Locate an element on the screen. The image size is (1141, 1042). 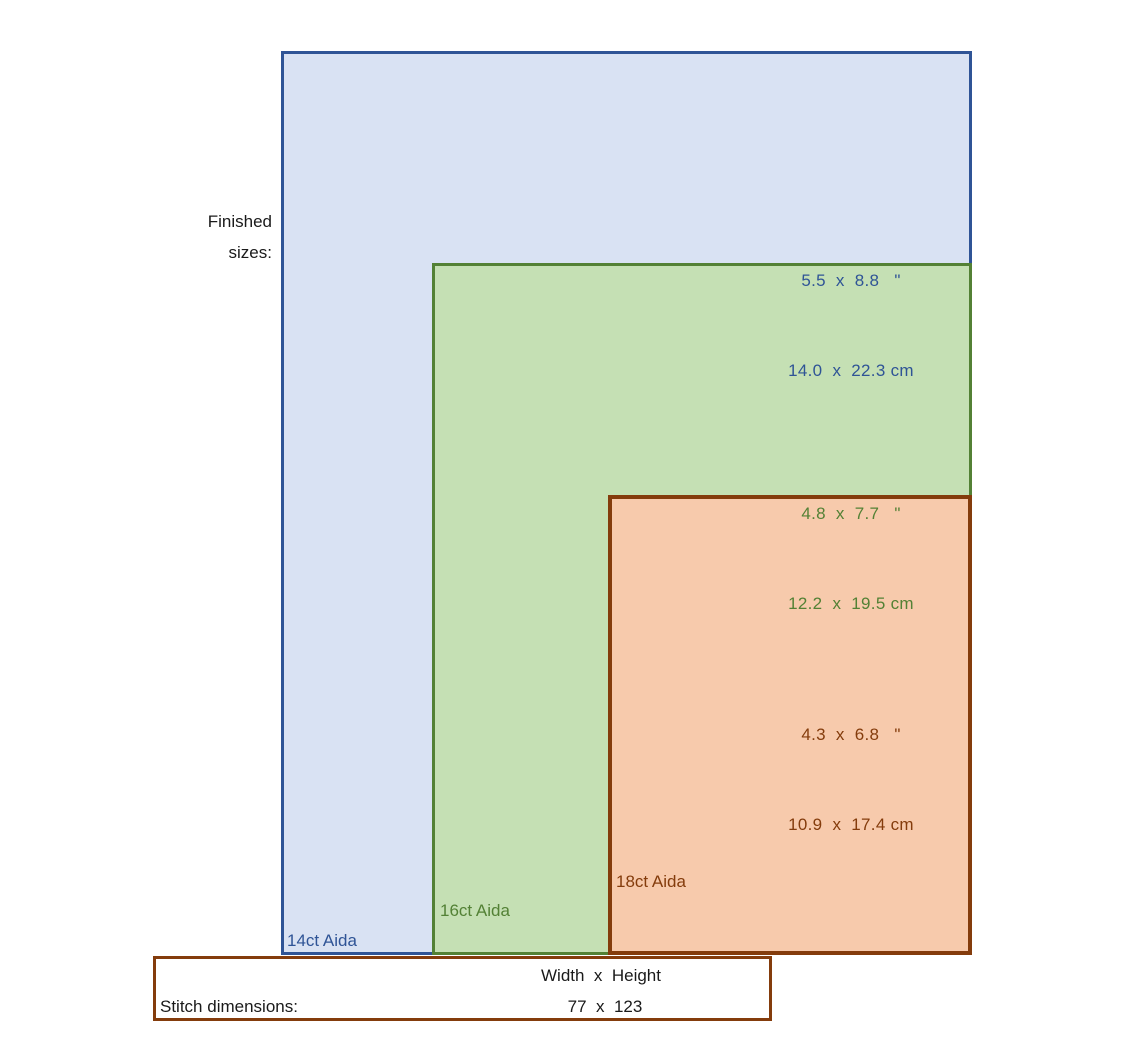
finished-sizes-caption: Finished sizes: is located at coordinates (172, 237).